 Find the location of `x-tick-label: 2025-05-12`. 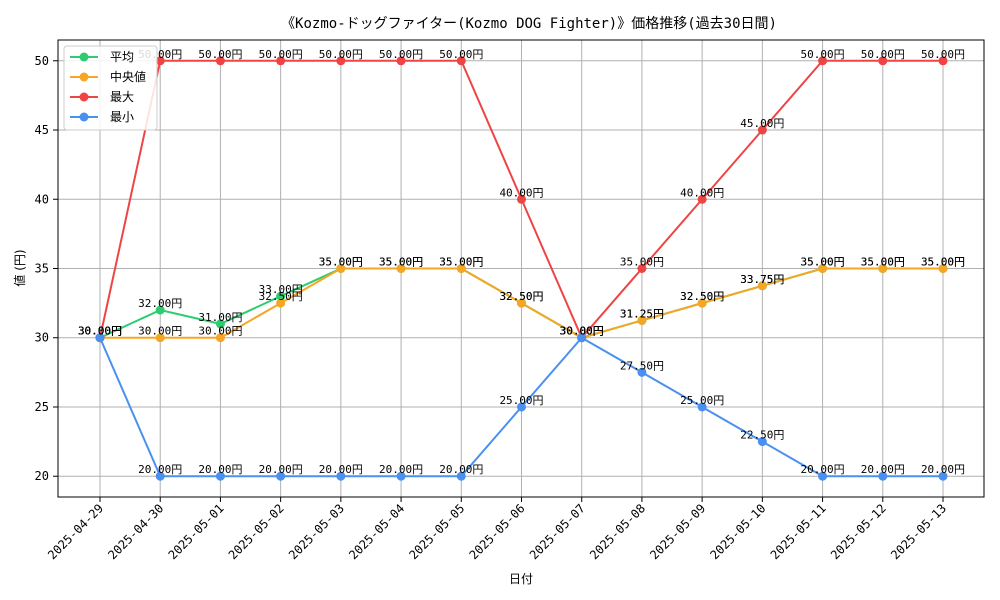

x-tick-label: 2025-05-12 is located at coordinates (858, 531).